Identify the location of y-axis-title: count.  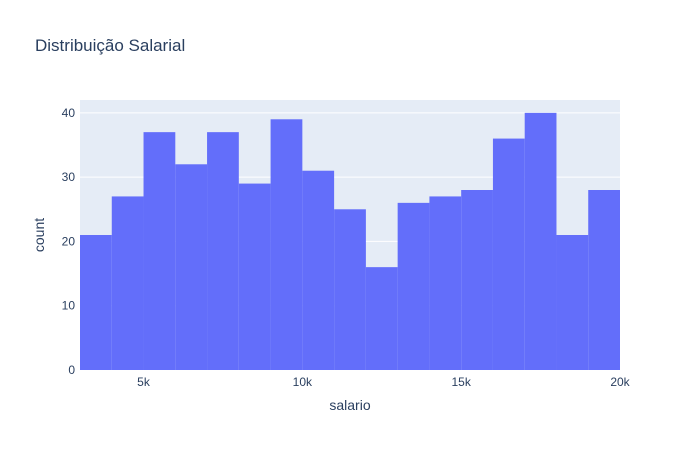
(39, 235).